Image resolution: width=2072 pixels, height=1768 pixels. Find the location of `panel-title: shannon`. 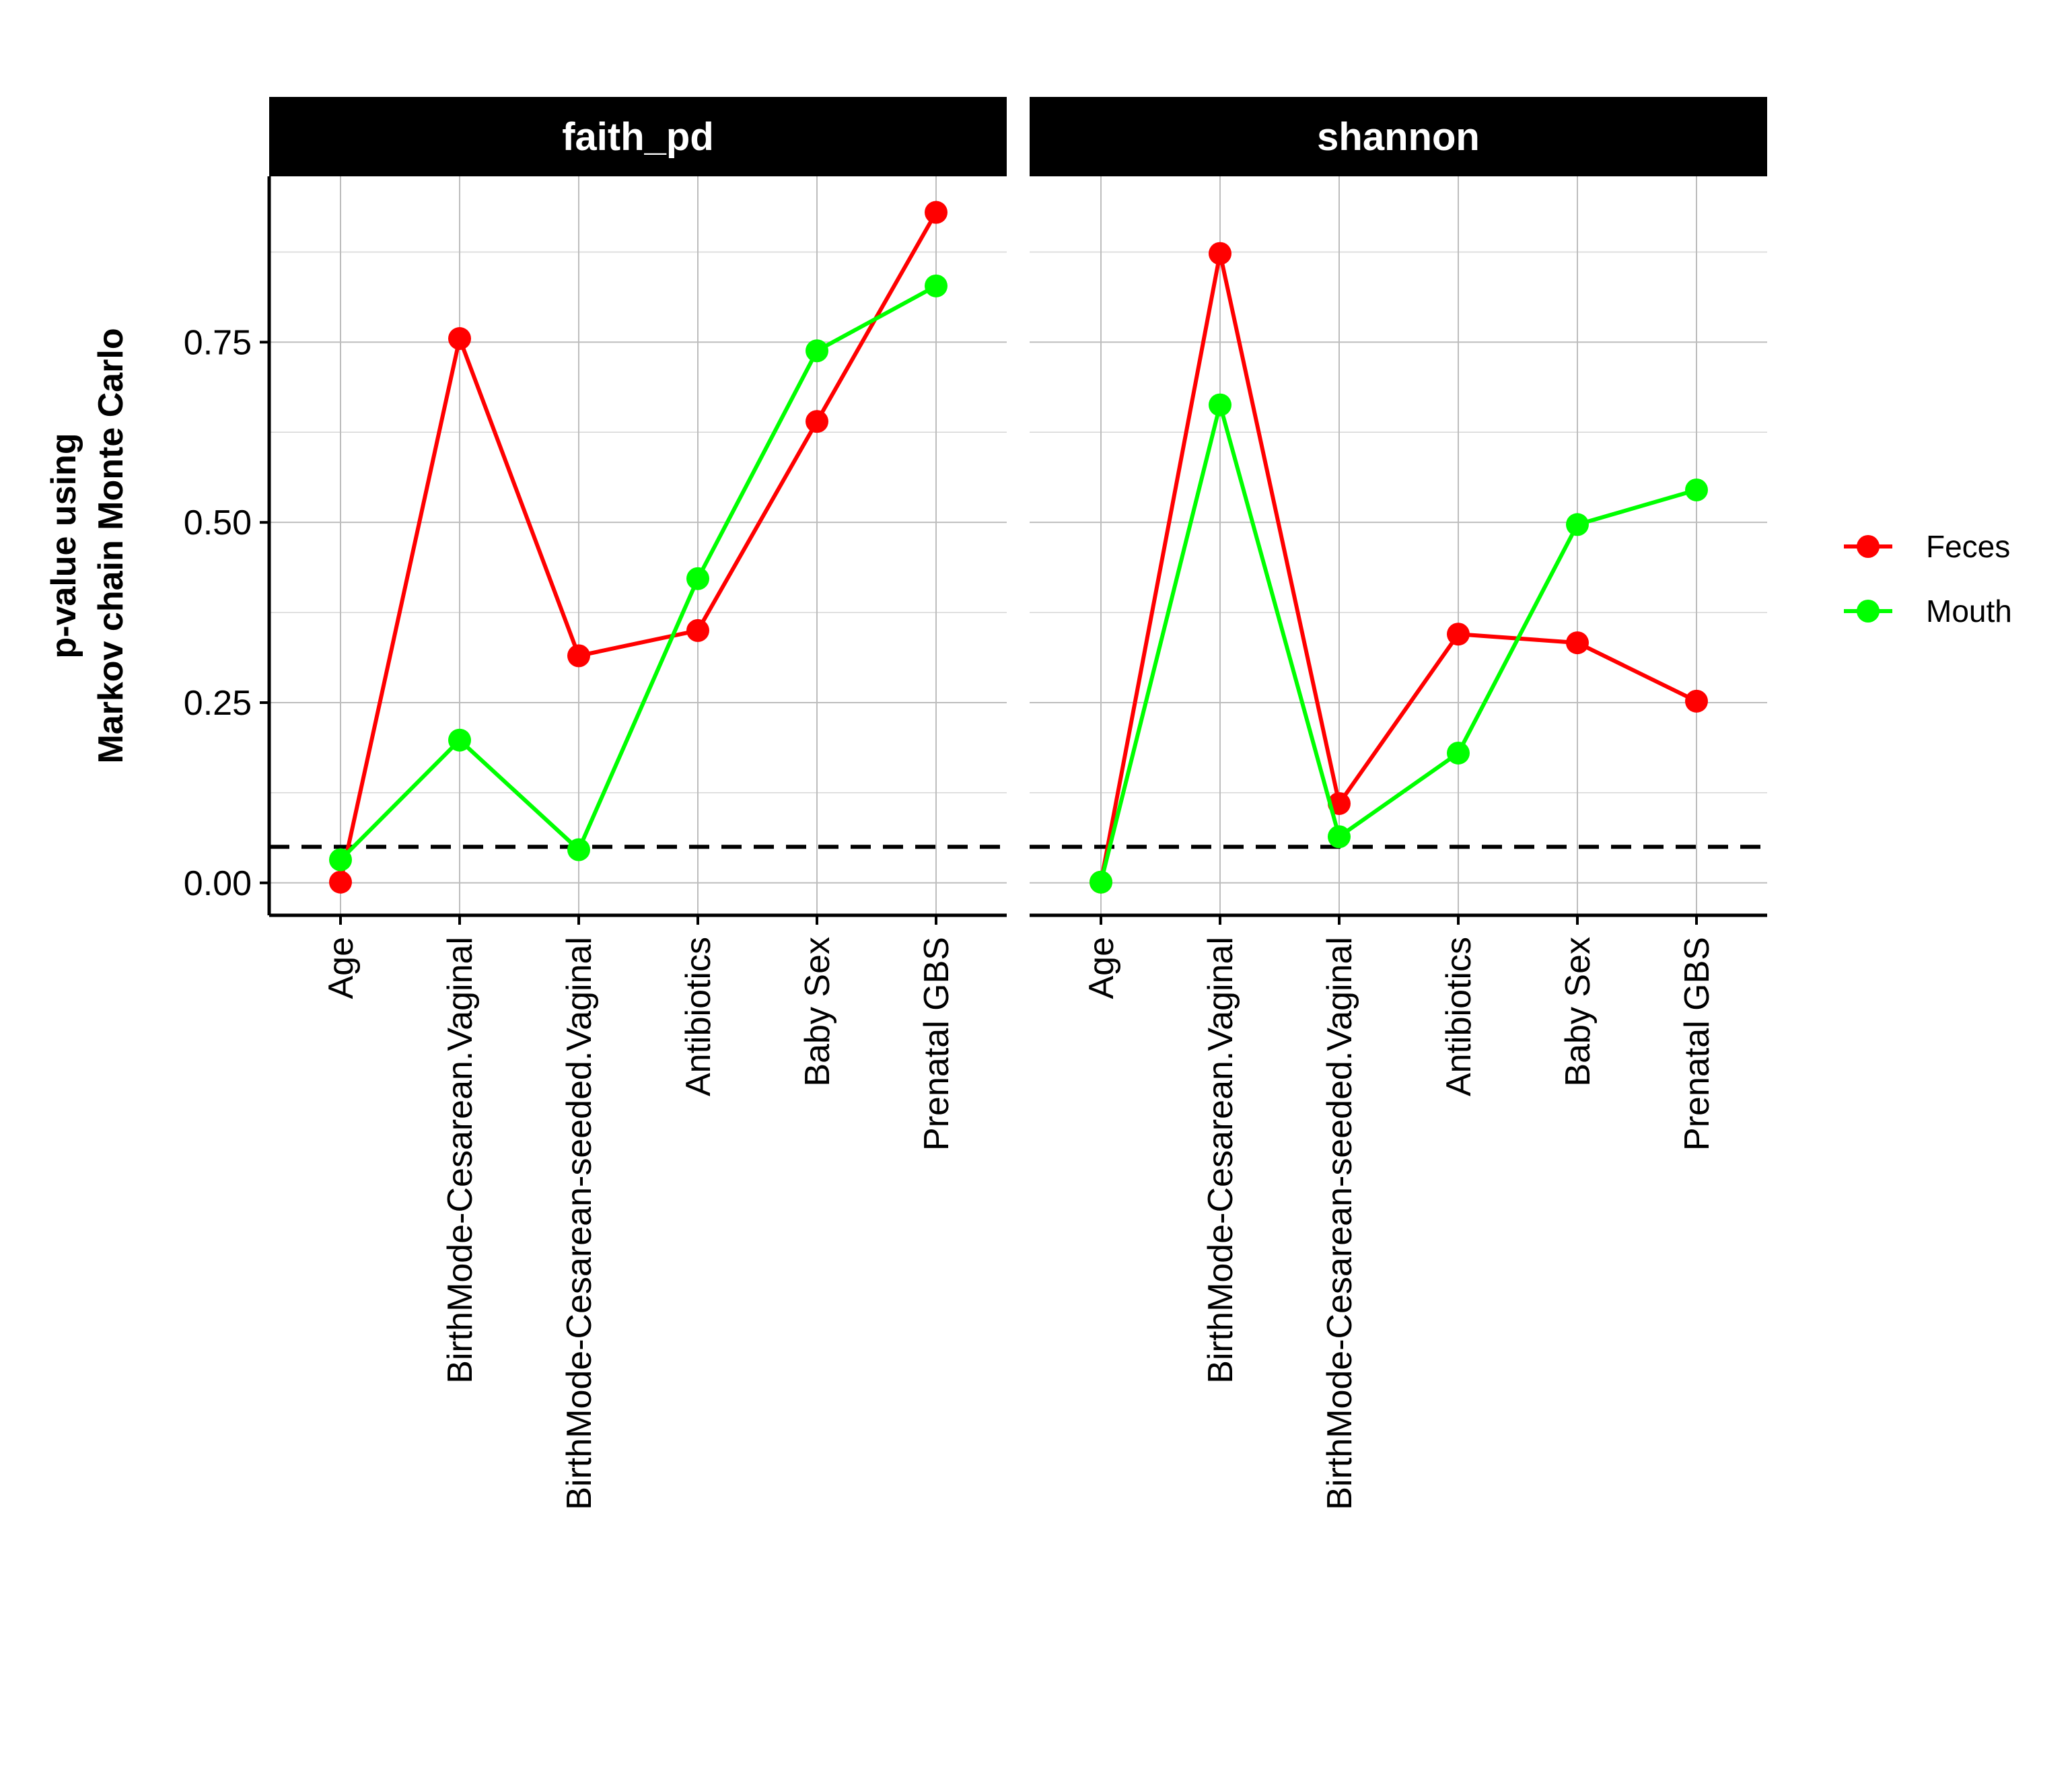

panel-title: shannon is located at coordinates (1399, 137).